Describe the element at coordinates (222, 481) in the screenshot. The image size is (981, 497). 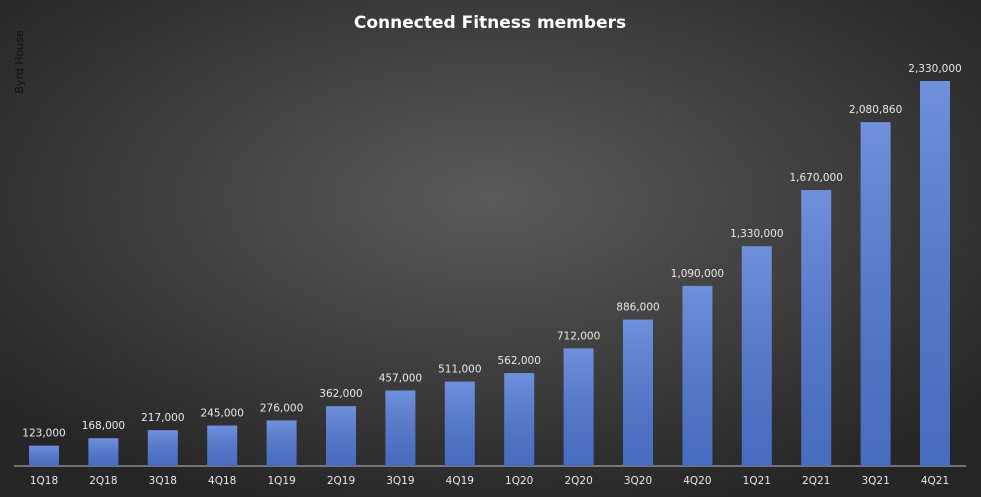
I see `x-tick-label: 4Q18` at that location.